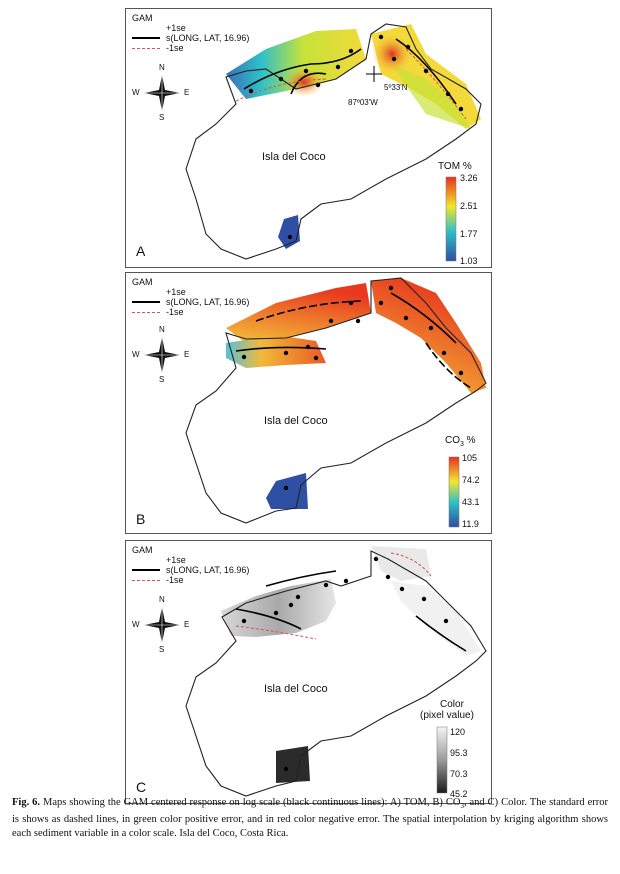  I want to click on scale-label: 43.1, so click(471, 502).